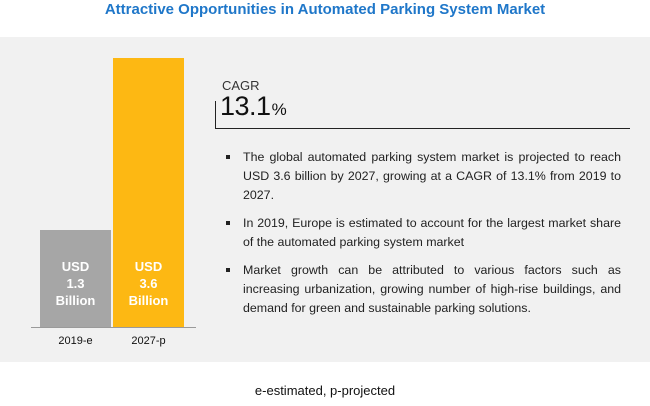 The image size is (650, 406). I want to click on footnote: e-estimated, p-projected, so click(325, 390).